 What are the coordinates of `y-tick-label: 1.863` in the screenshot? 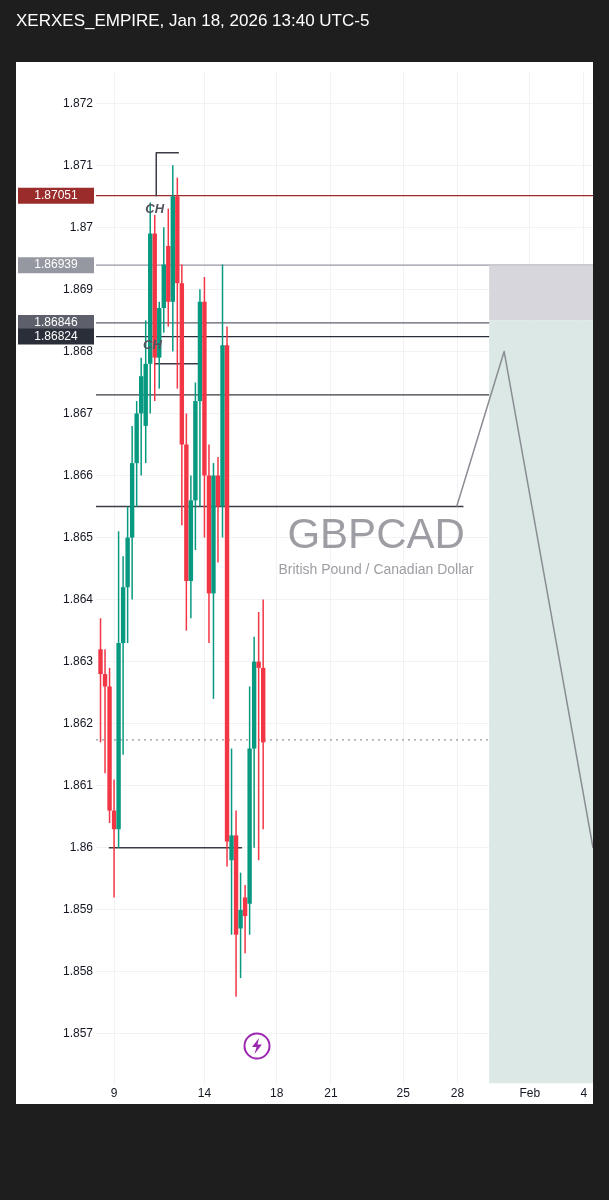 It's located at (78, 660).